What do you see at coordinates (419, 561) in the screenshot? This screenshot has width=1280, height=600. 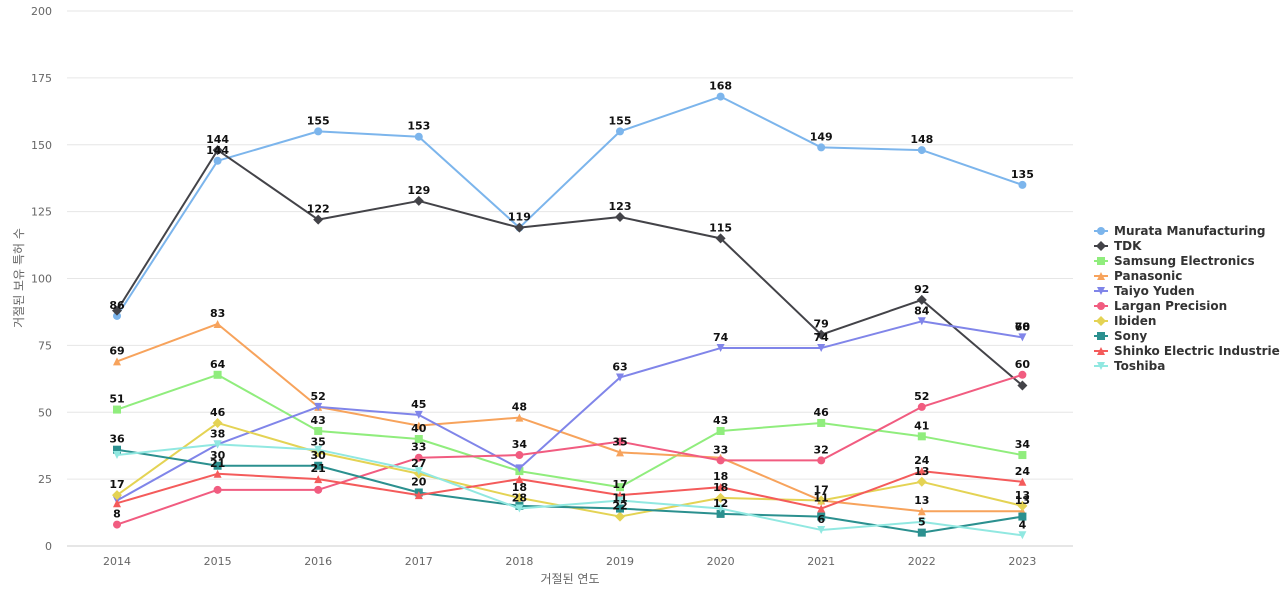 I see `x-tick-label: 2017` at bounding box center [419, 561].